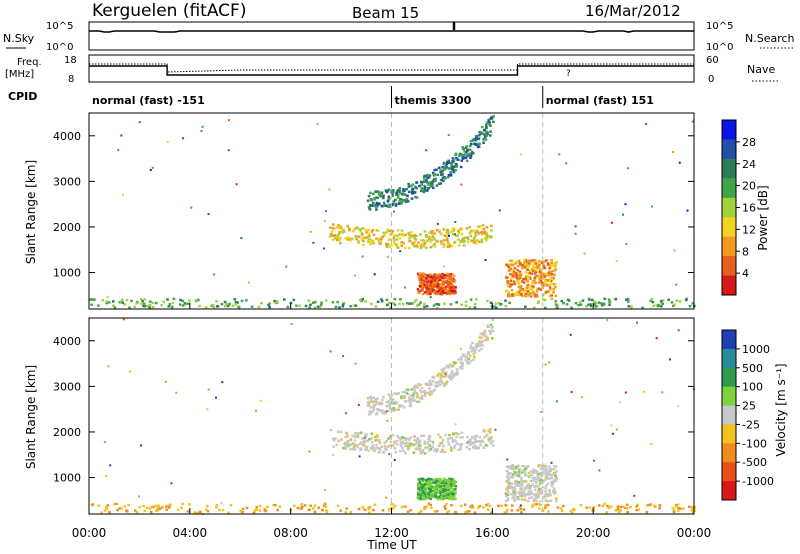  Describe the element at coordinates (391, 68) in the screenshot. I see `freq-frame` at that location.